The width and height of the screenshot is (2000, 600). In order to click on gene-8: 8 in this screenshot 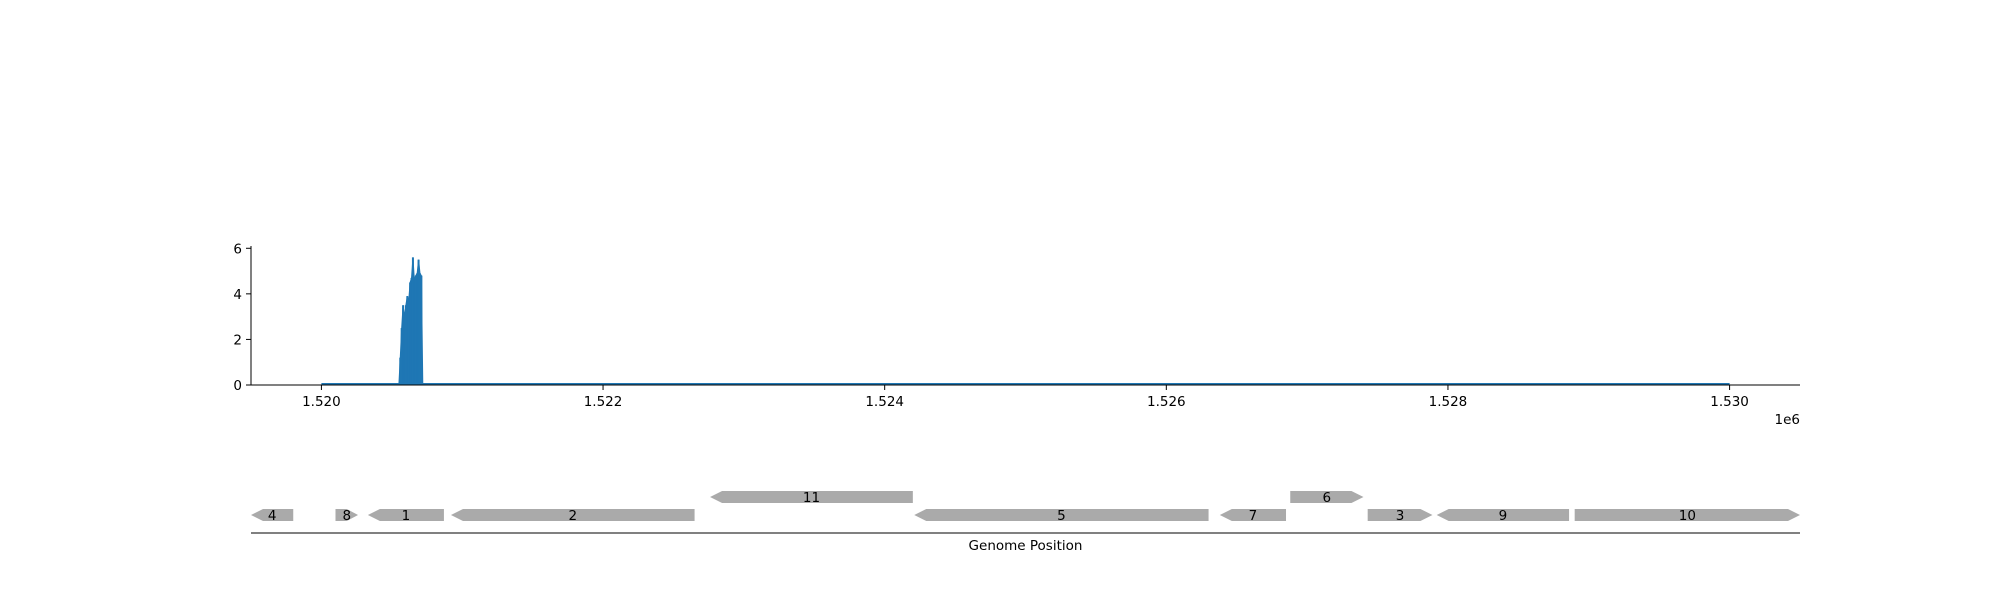, I will do `click(347, 516)`.